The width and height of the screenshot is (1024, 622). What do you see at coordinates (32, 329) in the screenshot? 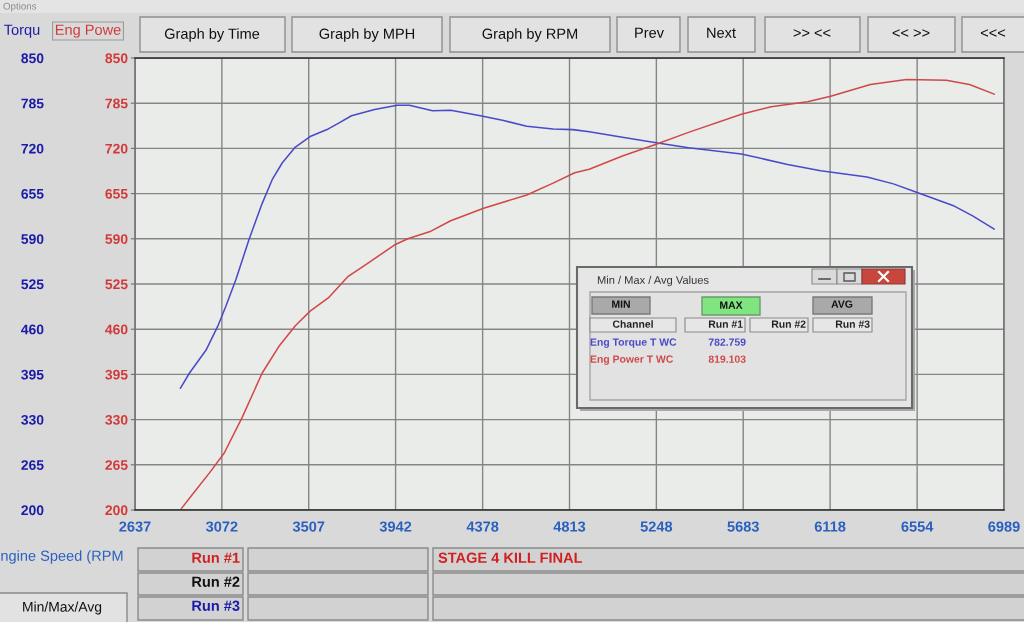
I see `y-tick-label: 460` at bounding box center [32, 329].